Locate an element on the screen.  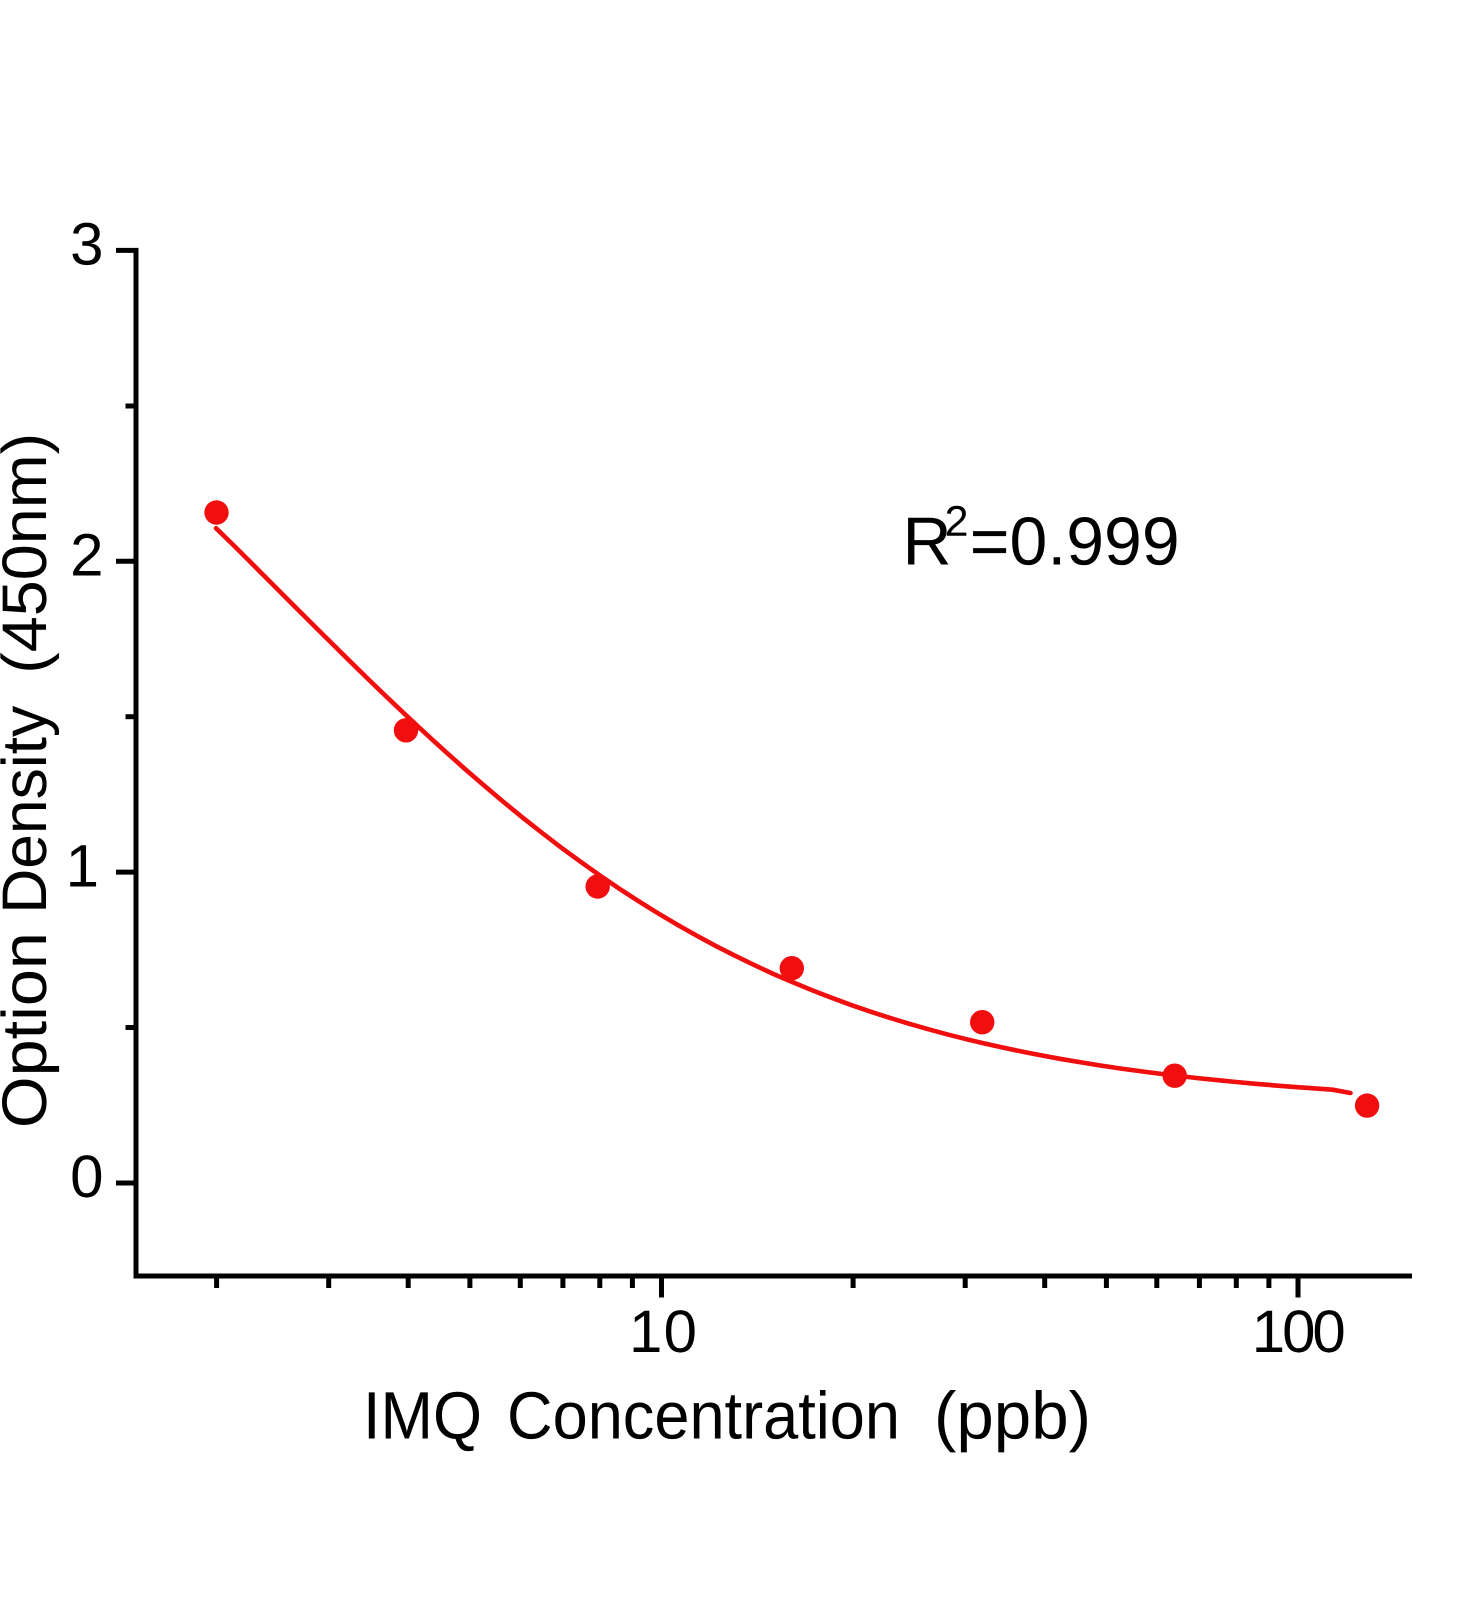
svg-text: Option Density (450nm) is located at coordinates (30, 780).